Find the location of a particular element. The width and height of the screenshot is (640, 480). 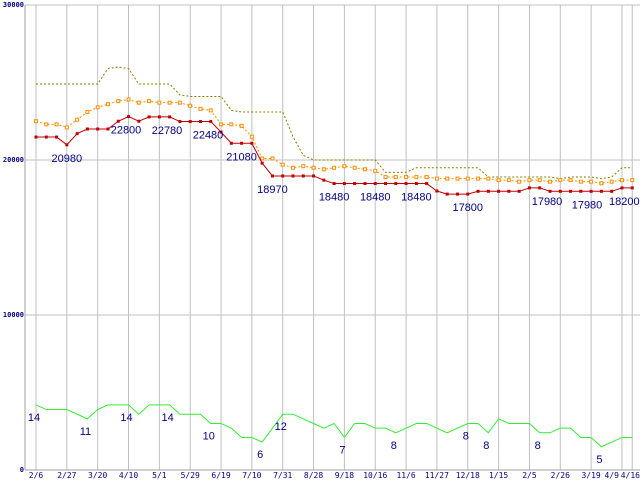

price-label: 18480 is located at coordinates (375, 198).